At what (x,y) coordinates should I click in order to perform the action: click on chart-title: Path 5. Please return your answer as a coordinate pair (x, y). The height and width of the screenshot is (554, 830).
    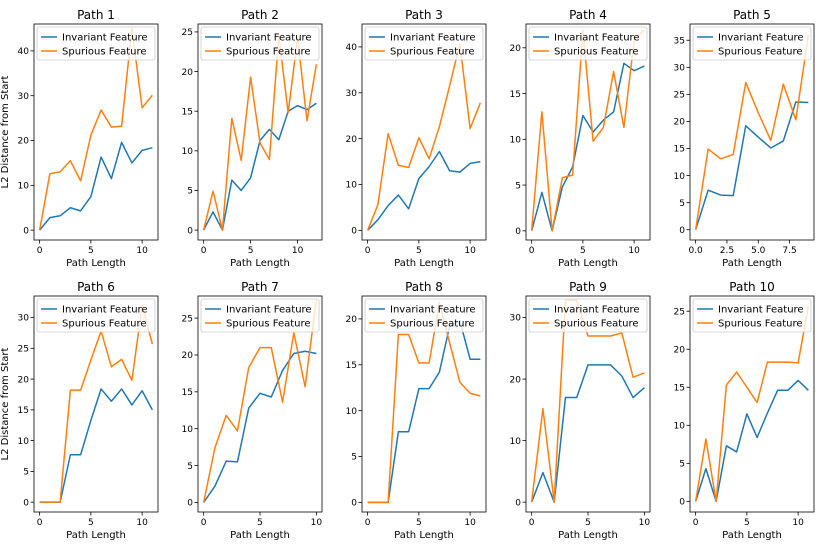
    Looking at the image, I should click on (752, 15).